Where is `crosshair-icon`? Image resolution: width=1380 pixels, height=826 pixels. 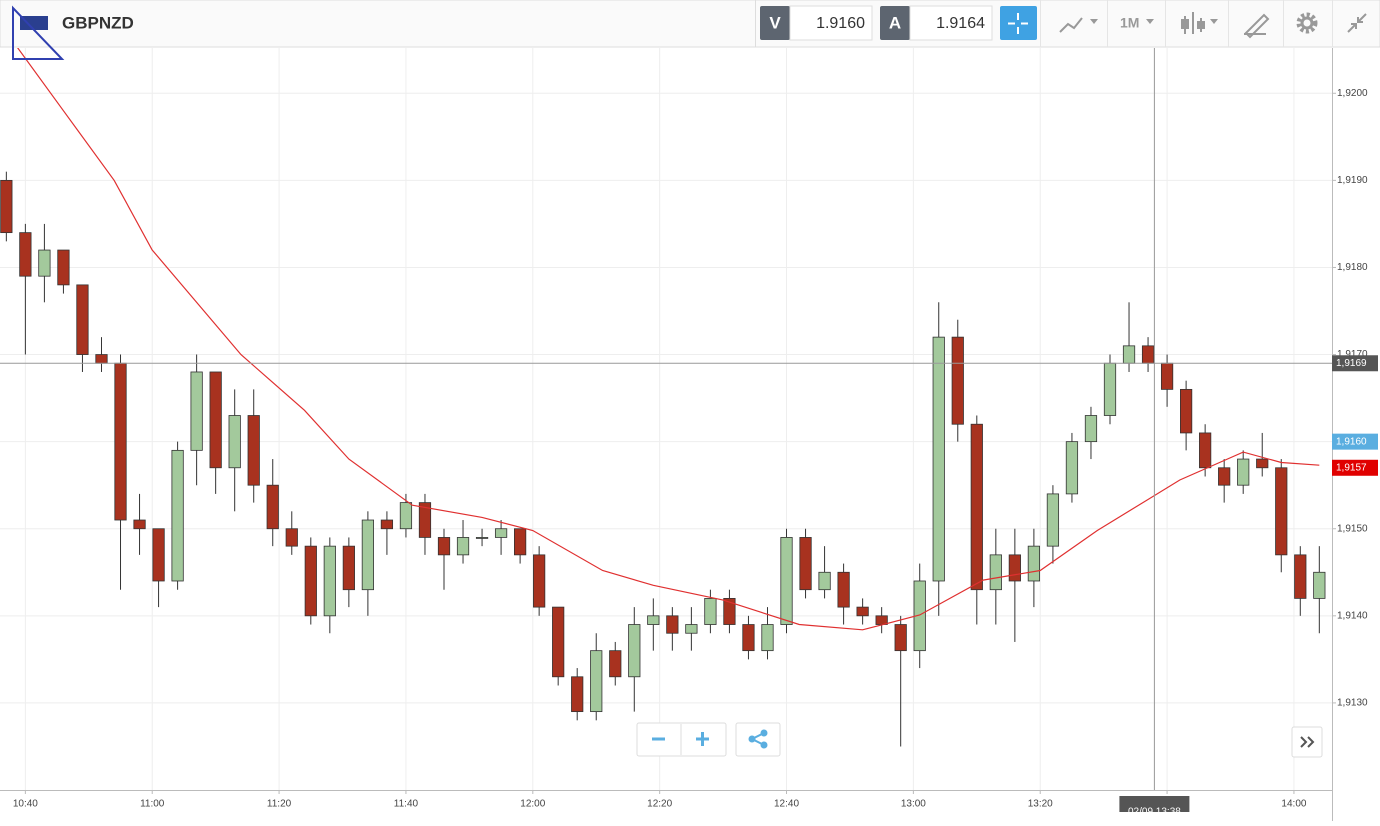
crosshair-icon is located at coordinates (1018, 23).